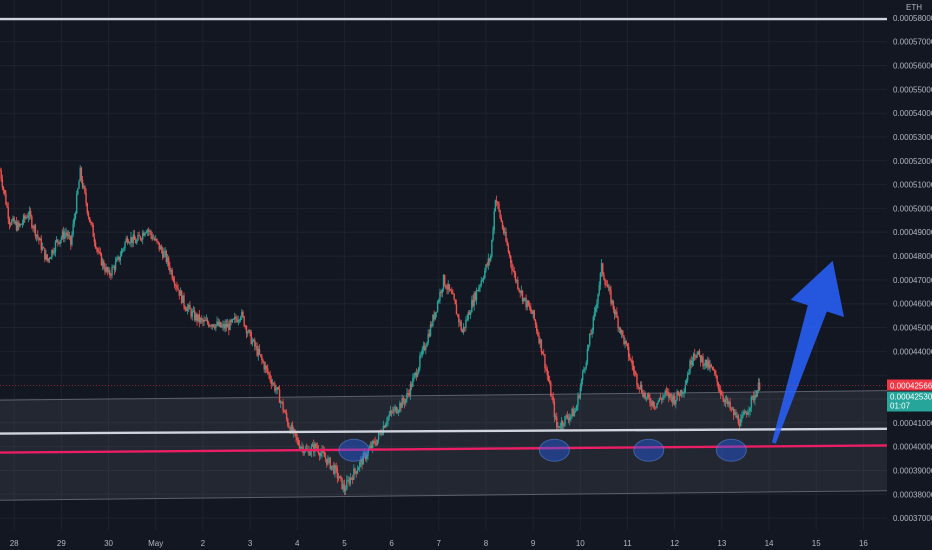 The width and height of the screenshot is (932, 550). What do you see at coordinates (443, 543) in the screenshot?
I see `time-axis: 28 29 30 May 2 3 4 5 6 7 8 9 10 11 12 13 14 15 16` at bounding box center [443, 543].